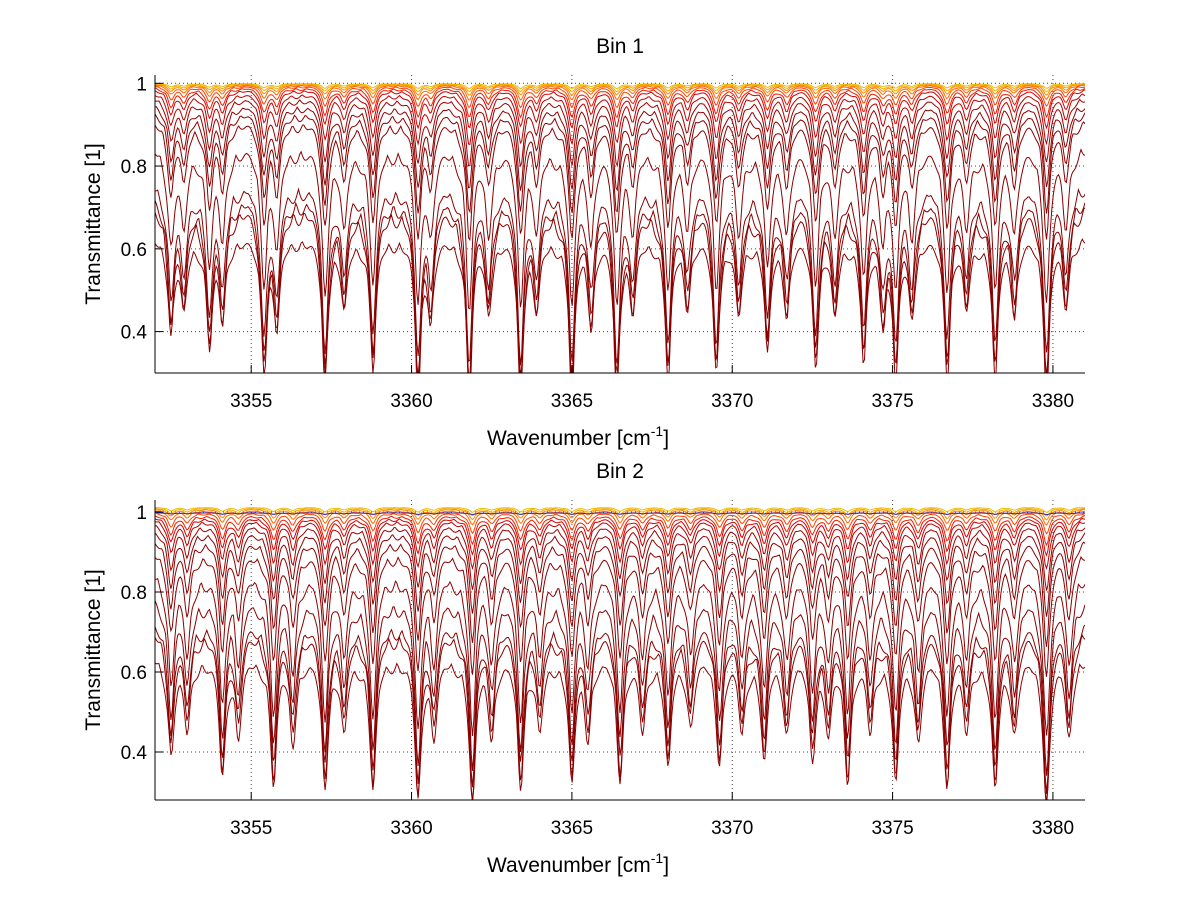 This screenshot has width=1200, height=901. I want to click on chart-title: Bin 2, so click(620, 471).